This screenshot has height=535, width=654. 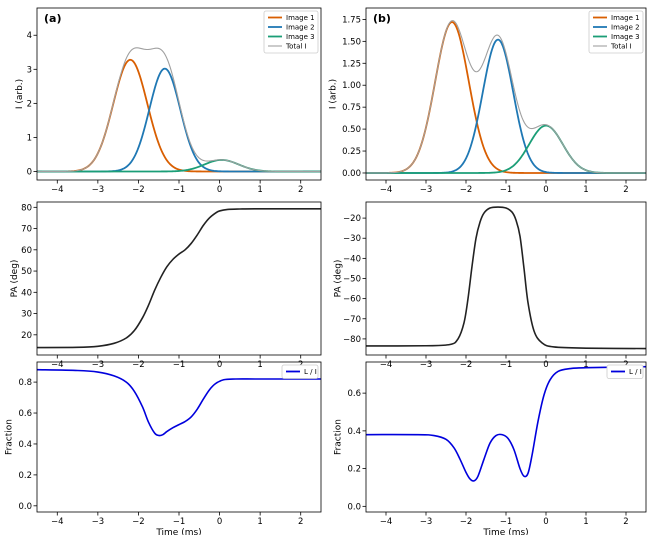 I want to click on y-tick-label: 1.75, so click(x=351, y=20).